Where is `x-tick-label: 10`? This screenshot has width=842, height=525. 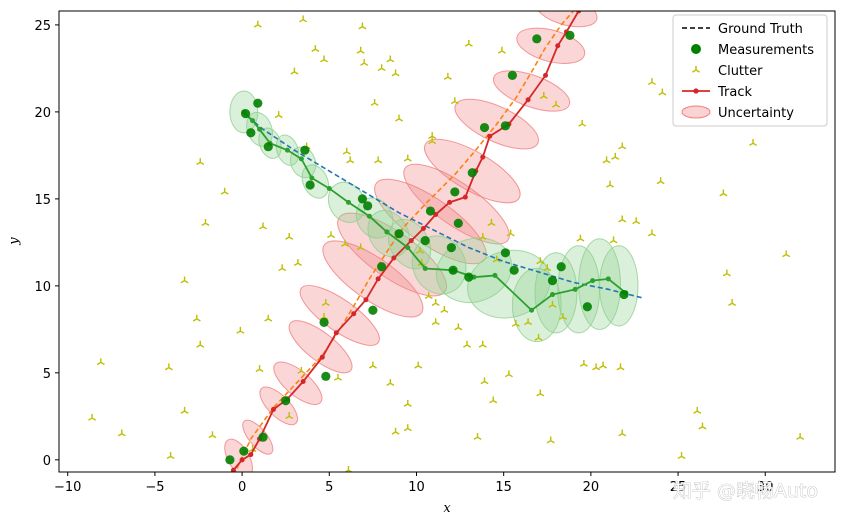
x-tick-label: 10 is located at coordinates (416, 487).